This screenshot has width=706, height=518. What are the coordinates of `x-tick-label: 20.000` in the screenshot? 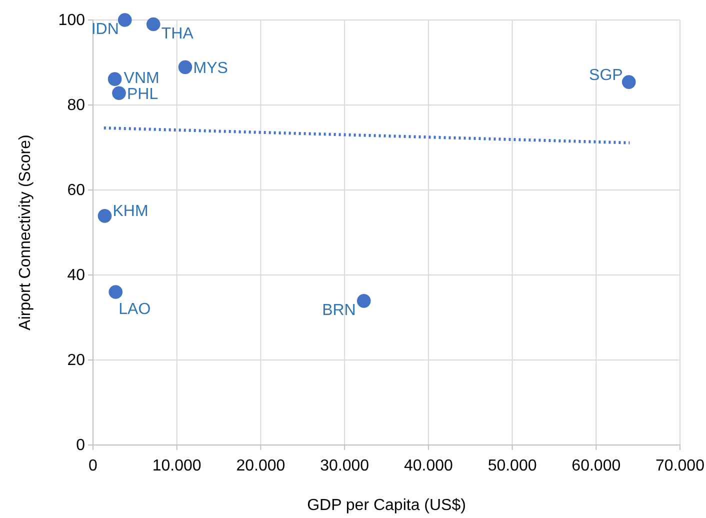 It's located at (261, 466).